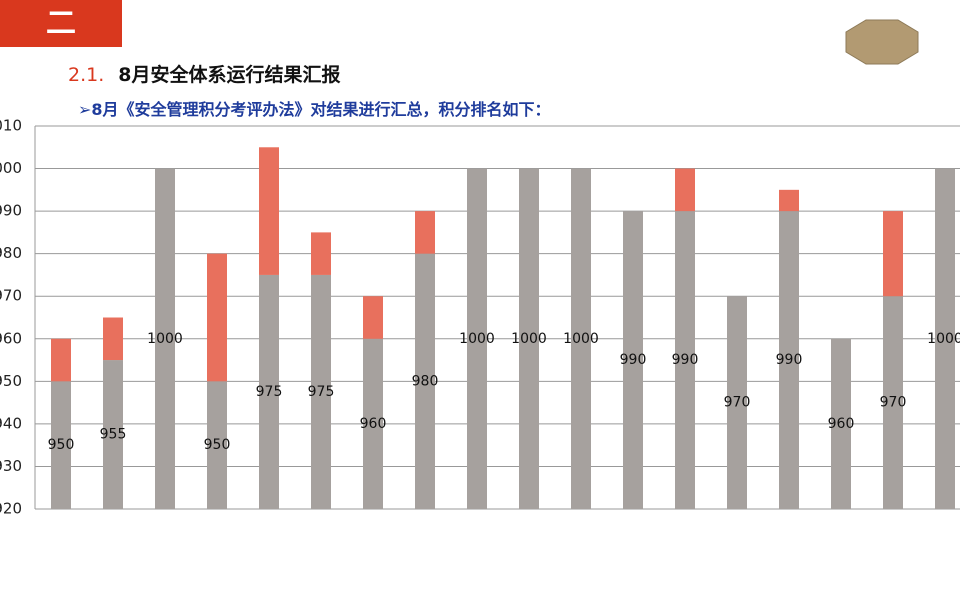 Image resolution: width=960 pixels, height=600 pixels. I want to click on y-tick-label: 940, so click(11, 423).